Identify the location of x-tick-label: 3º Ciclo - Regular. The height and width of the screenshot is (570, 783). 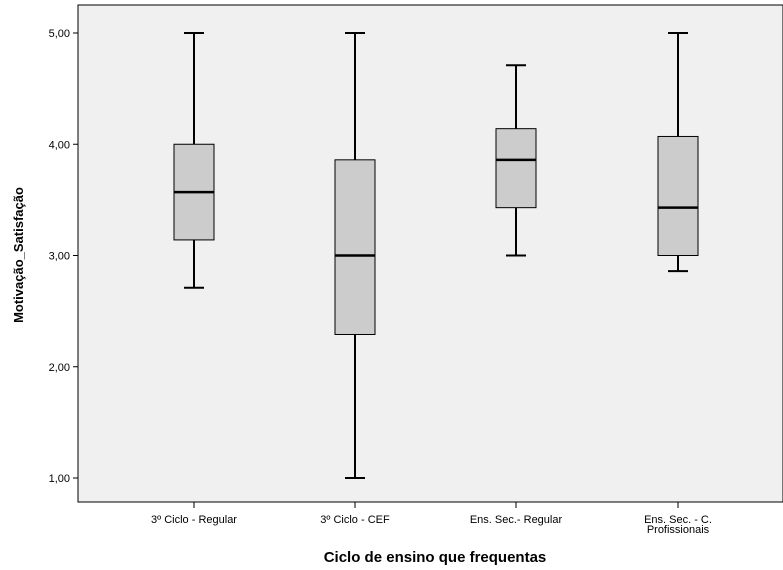
(194, 520).